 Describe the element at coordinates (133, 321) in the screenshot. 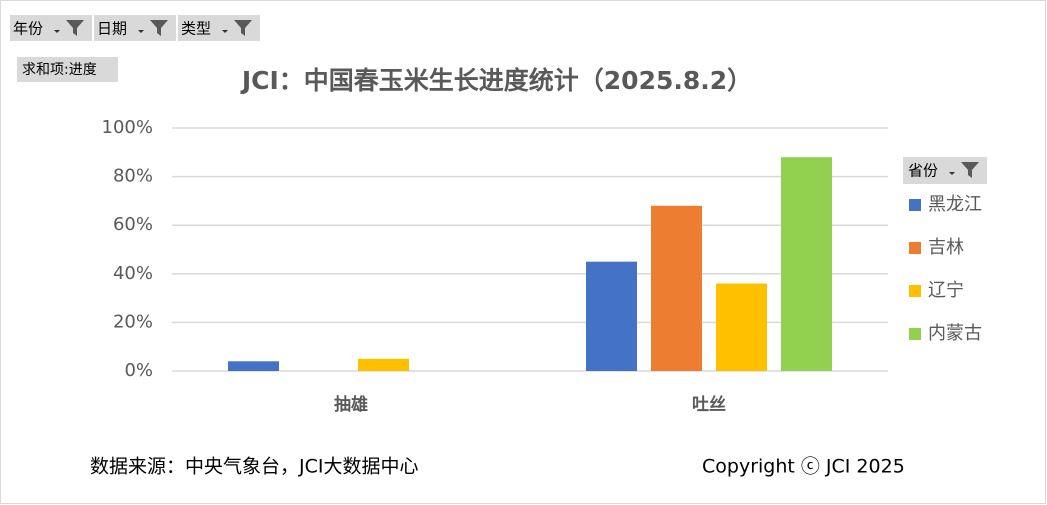

I see `y-tick-label: 20%` at that location.